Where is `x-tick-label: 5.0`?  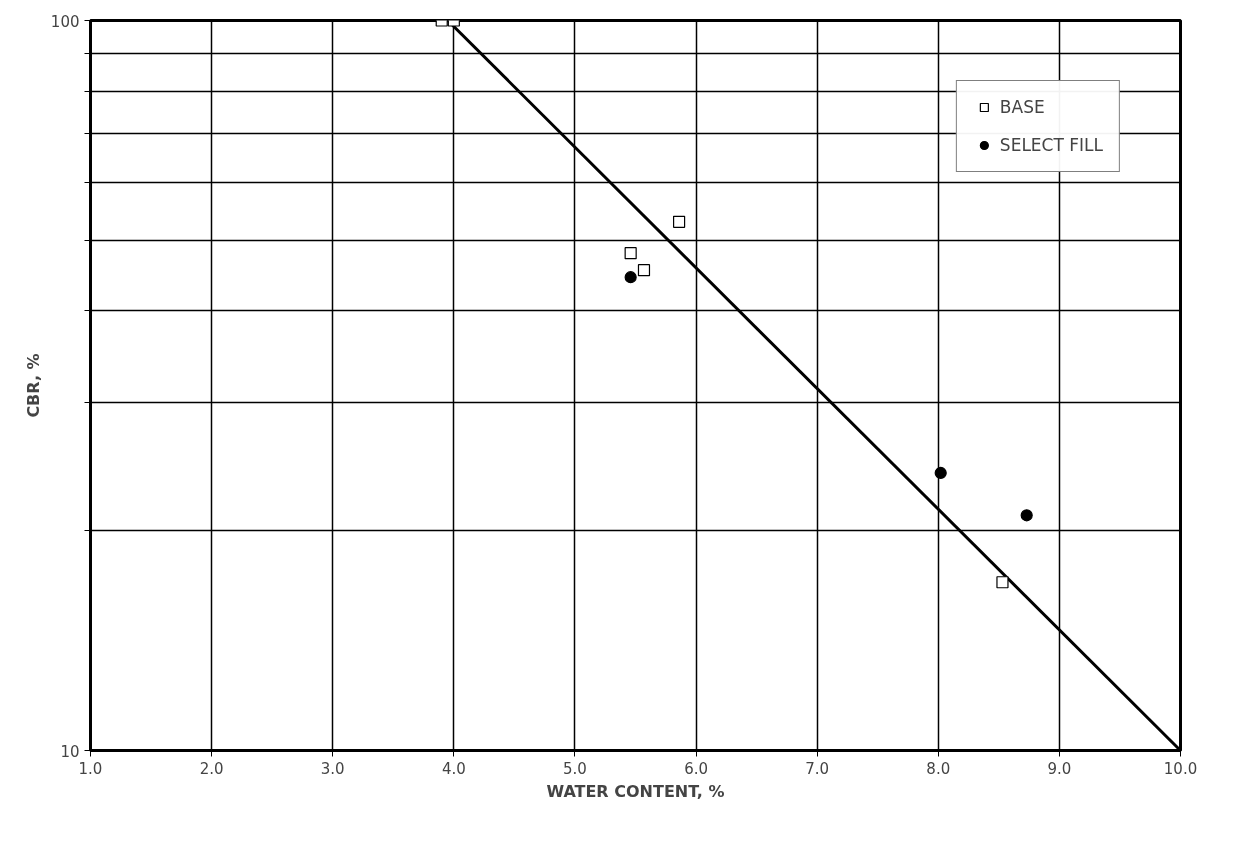
x-tick-label: 5.0 is located at coordinates (575, 768).